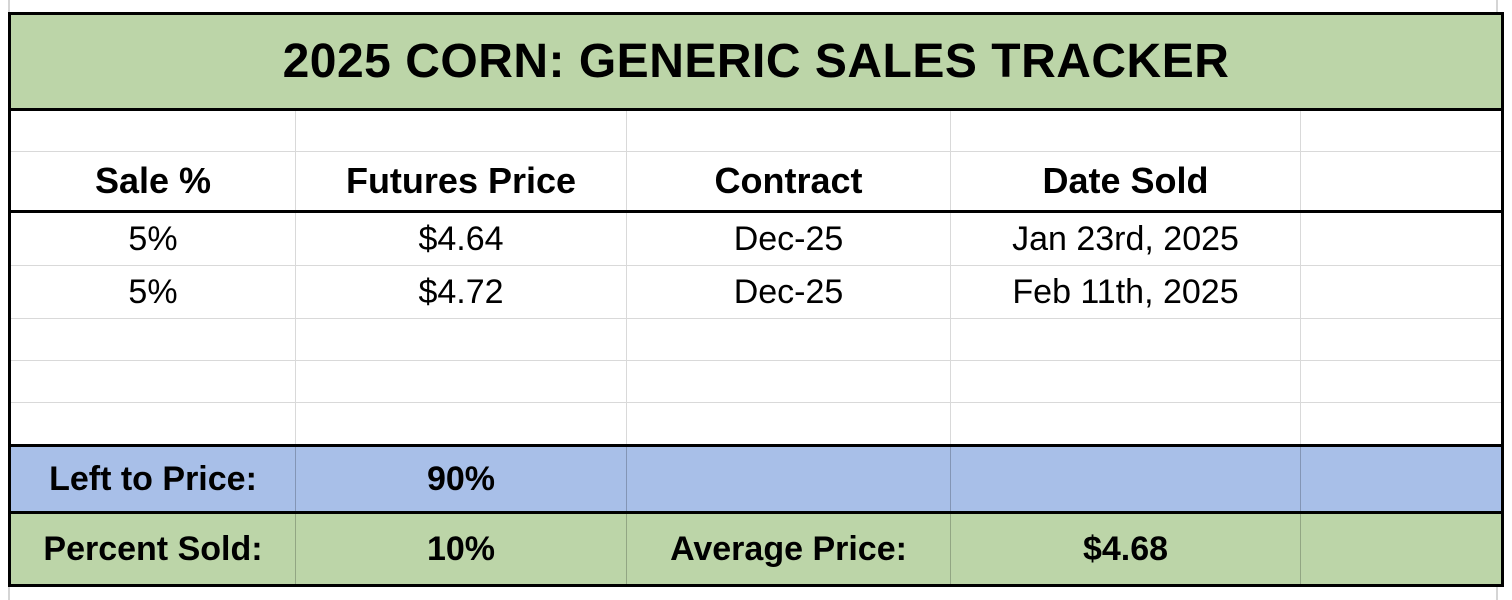 The image size is (1512, 600). What do you see at coordinates (1126, 239) in the screenshot?
I see `cell-date-sold: Jan 23rd, 2025` at bounding box center [1126, 239].